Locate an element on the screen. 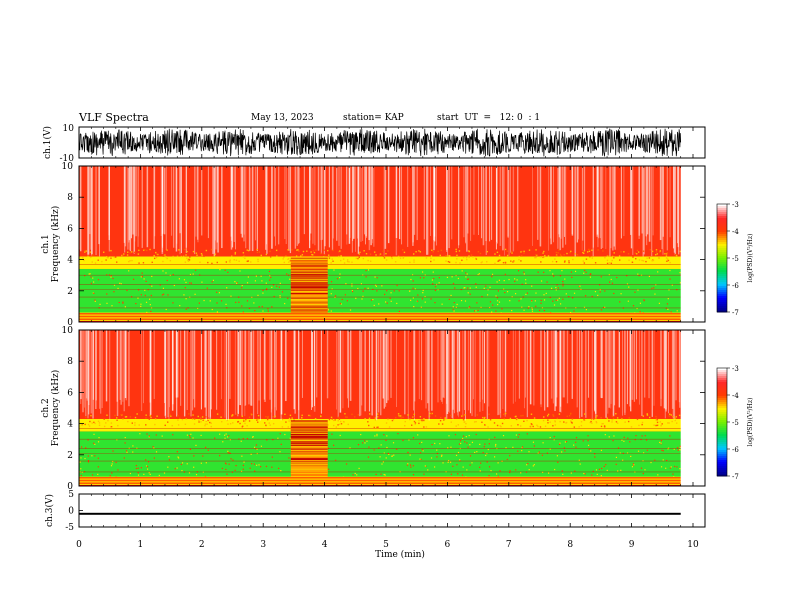 The image size is (792, 612). ch3-waveform-ytick-label: 0 is located at coordinates (71, 512).